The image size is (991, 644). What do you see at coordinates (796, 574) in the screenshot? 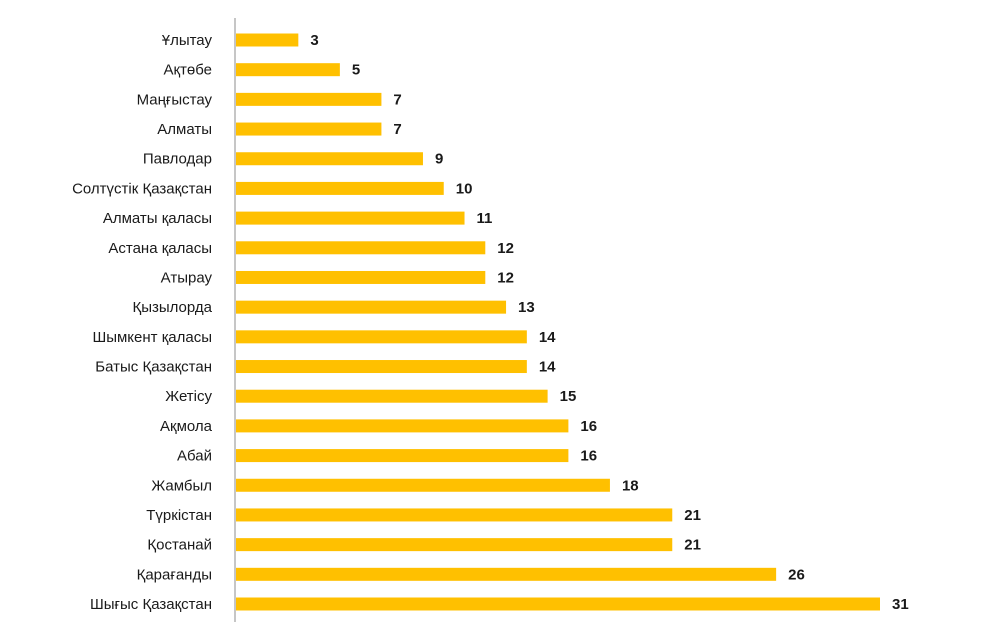
I see `data-label: 26` at bounding box center [796, 574].